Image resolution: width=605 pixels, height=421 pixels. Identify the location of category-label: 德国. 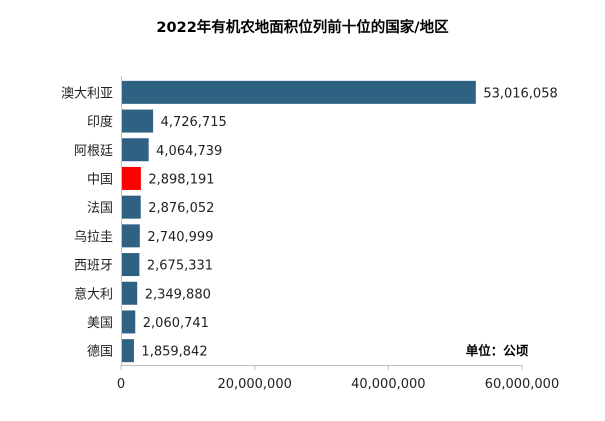
(100, 352).